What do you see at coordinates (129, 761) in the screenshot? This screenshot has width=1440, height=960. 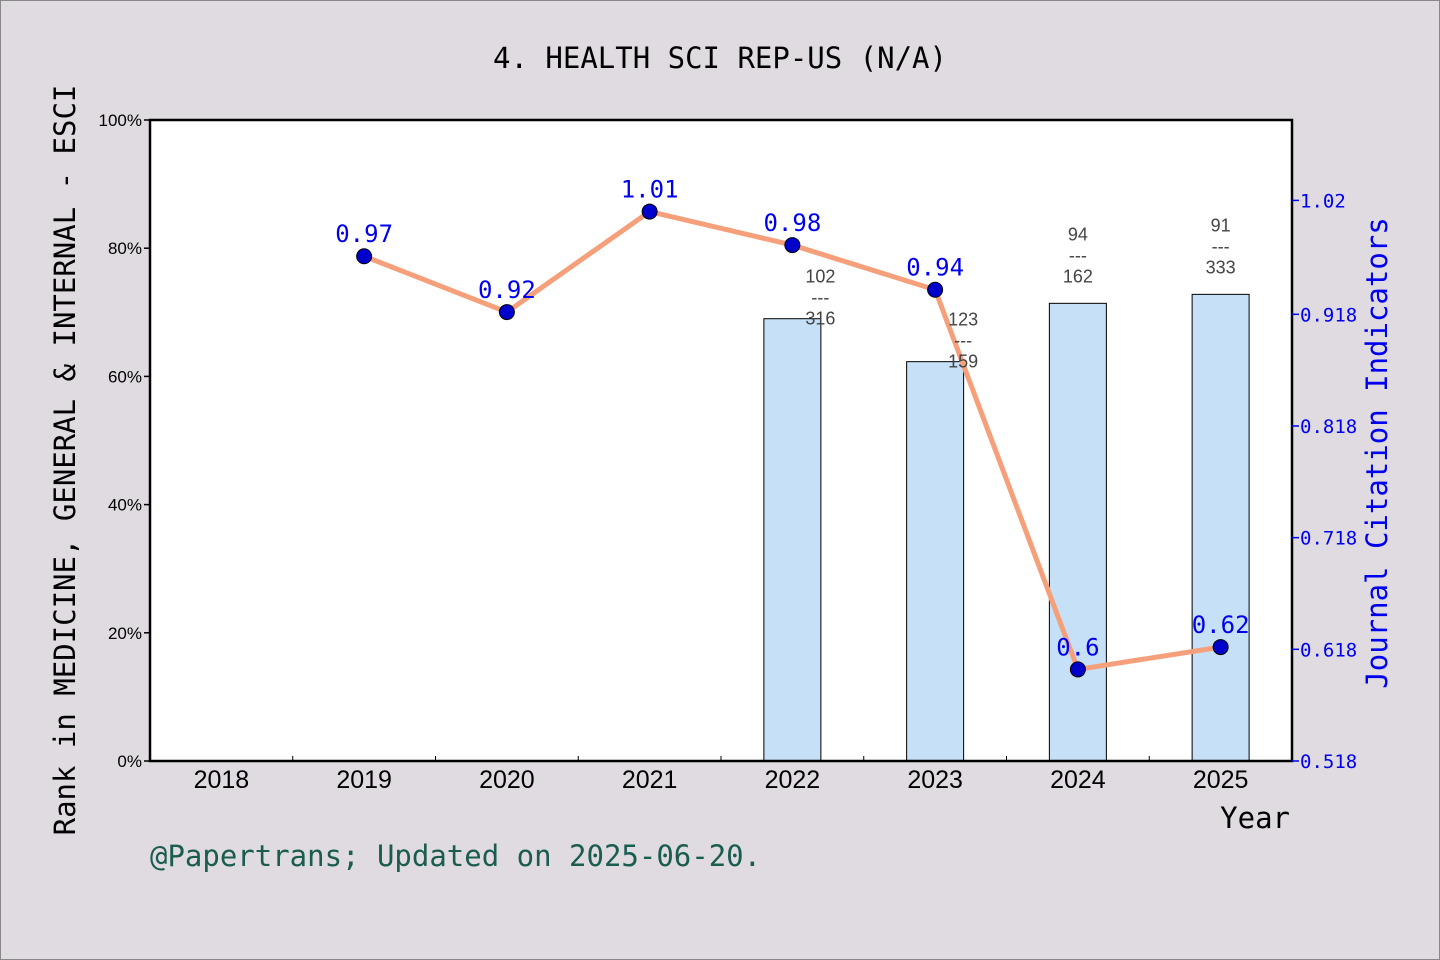 I see `left-tick-label-0: 0%` at bounding box center [129, 761].